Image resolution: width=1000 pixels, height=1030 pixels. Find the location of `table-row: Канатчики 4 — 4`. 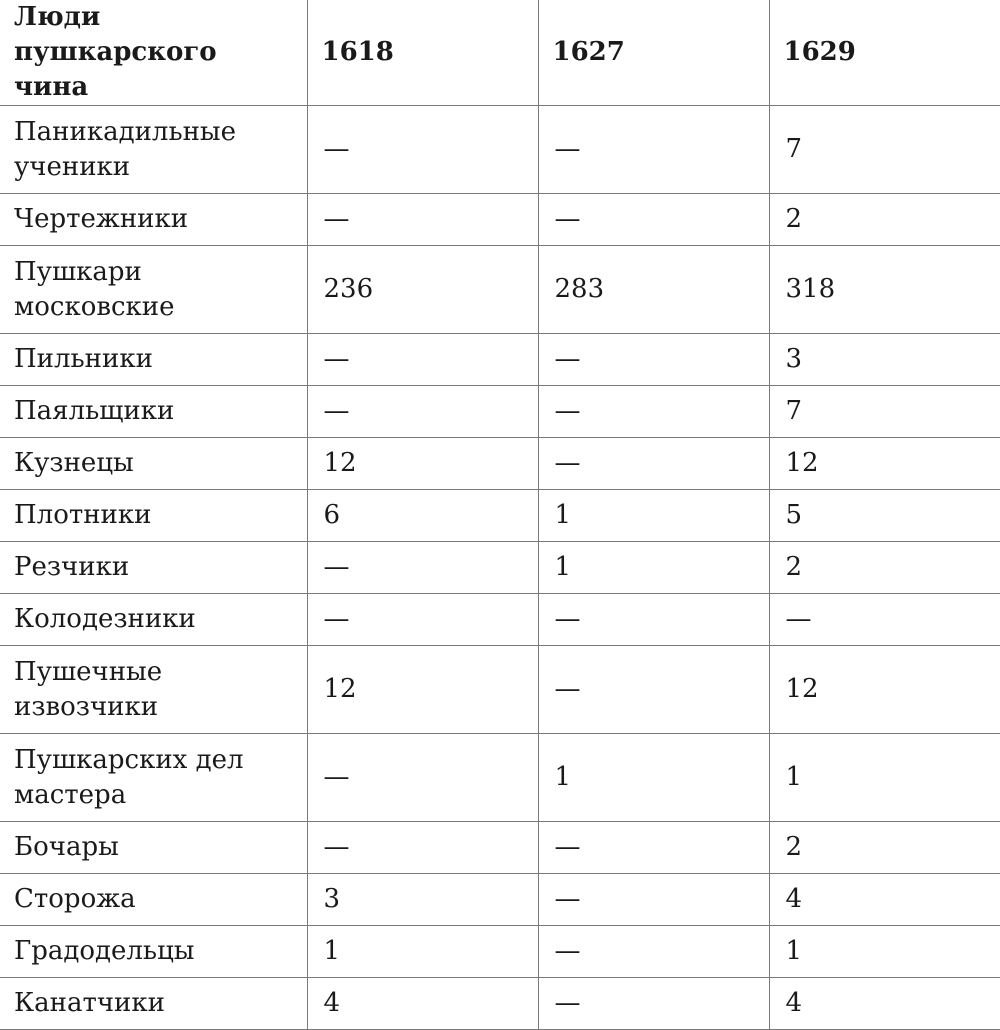

table-row: Канатчики 4 — 4 is located at coordinates (500, 1003).